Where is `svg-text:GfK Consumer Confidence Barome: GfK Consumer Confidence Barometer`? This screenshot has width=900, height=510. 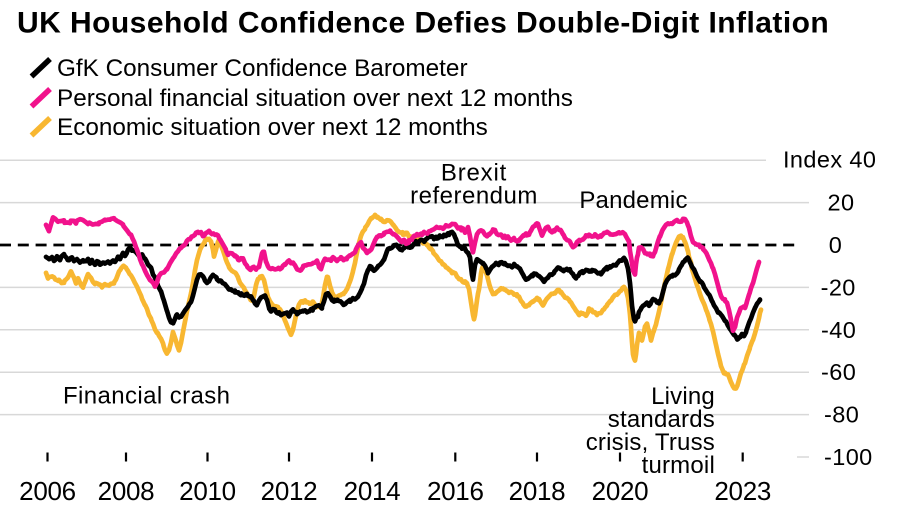 svg-text:GfK Consumer Confidence Barome: GfK Consumer Confidence Barometer is located at coordinates (262, 68).